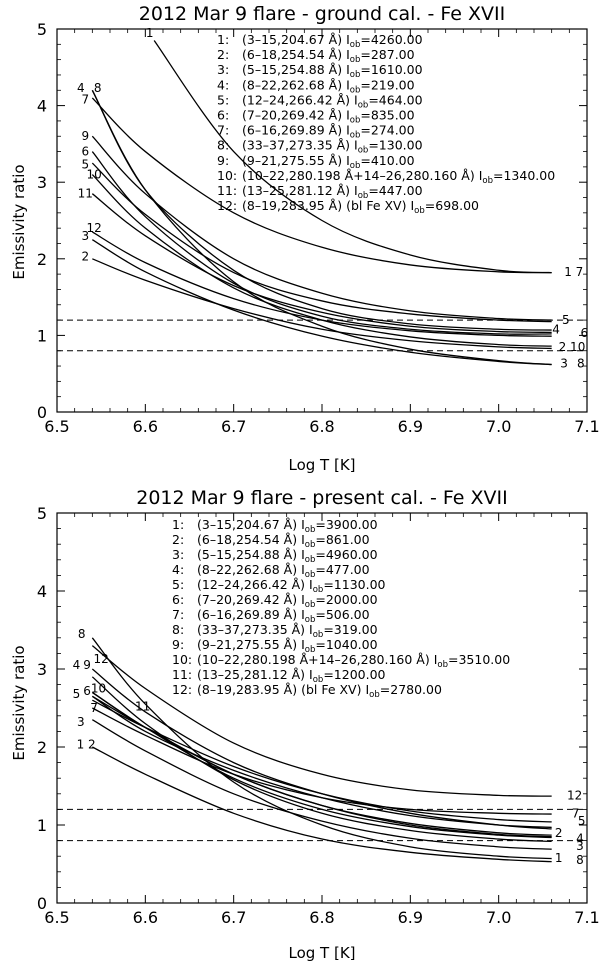 This screenshot has height=971, width=600. What do you see at coordinates (249, 524) in the screenshot?
I see `legend-transition: (3–15,204.67 Å)` at bounding box center [249, 524].